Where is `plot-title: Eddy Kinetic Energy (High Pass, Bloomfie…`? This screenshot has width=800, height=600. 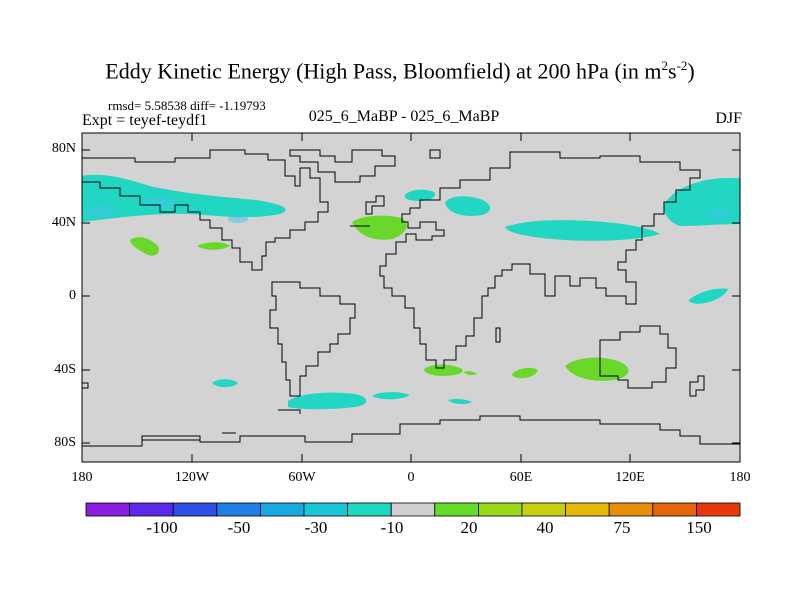 plot-title: Eddy Kinetic Energy (High Pass, Bloomfie… is located at coordinates (400, 71).